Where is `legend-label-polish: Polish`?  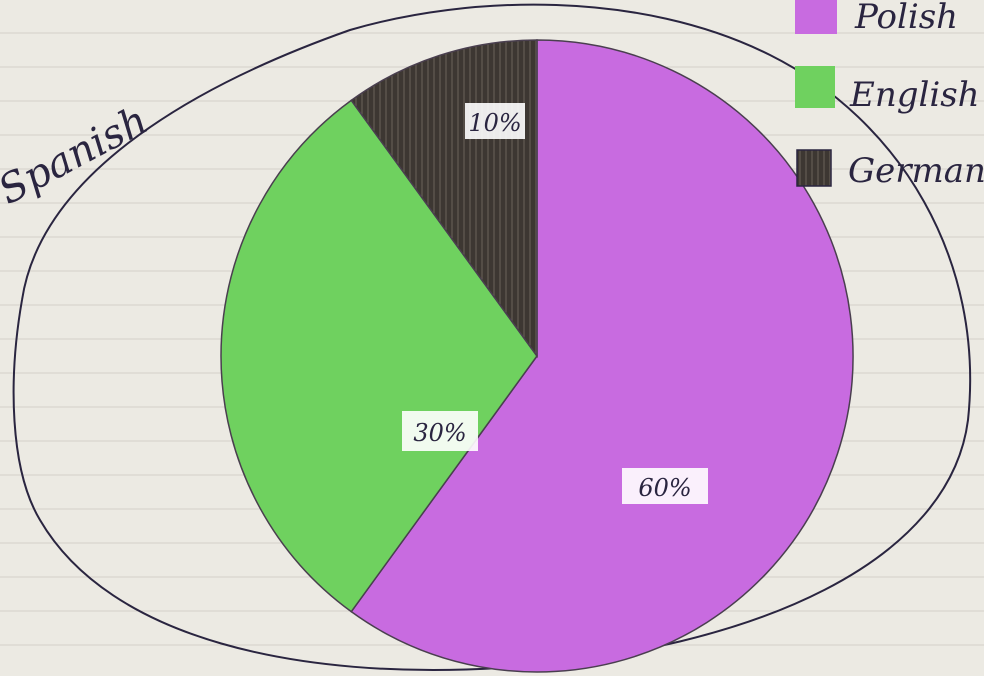 legend-label-polish: Polish is located at coordinates (906, 18).